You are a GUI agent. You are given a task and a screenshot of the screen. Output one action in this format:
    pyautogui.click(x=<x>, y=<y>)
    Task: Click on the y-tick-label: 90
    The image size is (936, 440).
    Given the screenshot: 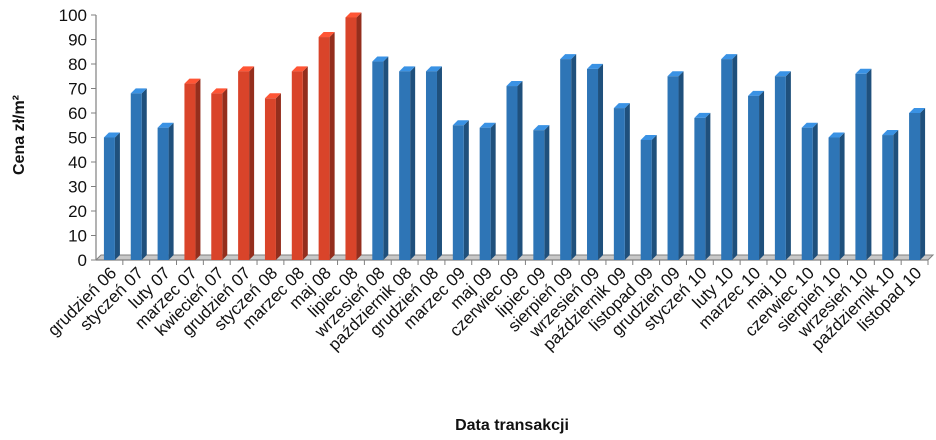 What is the action you would take?
    pyautogui.click(x=77, y=40)
    